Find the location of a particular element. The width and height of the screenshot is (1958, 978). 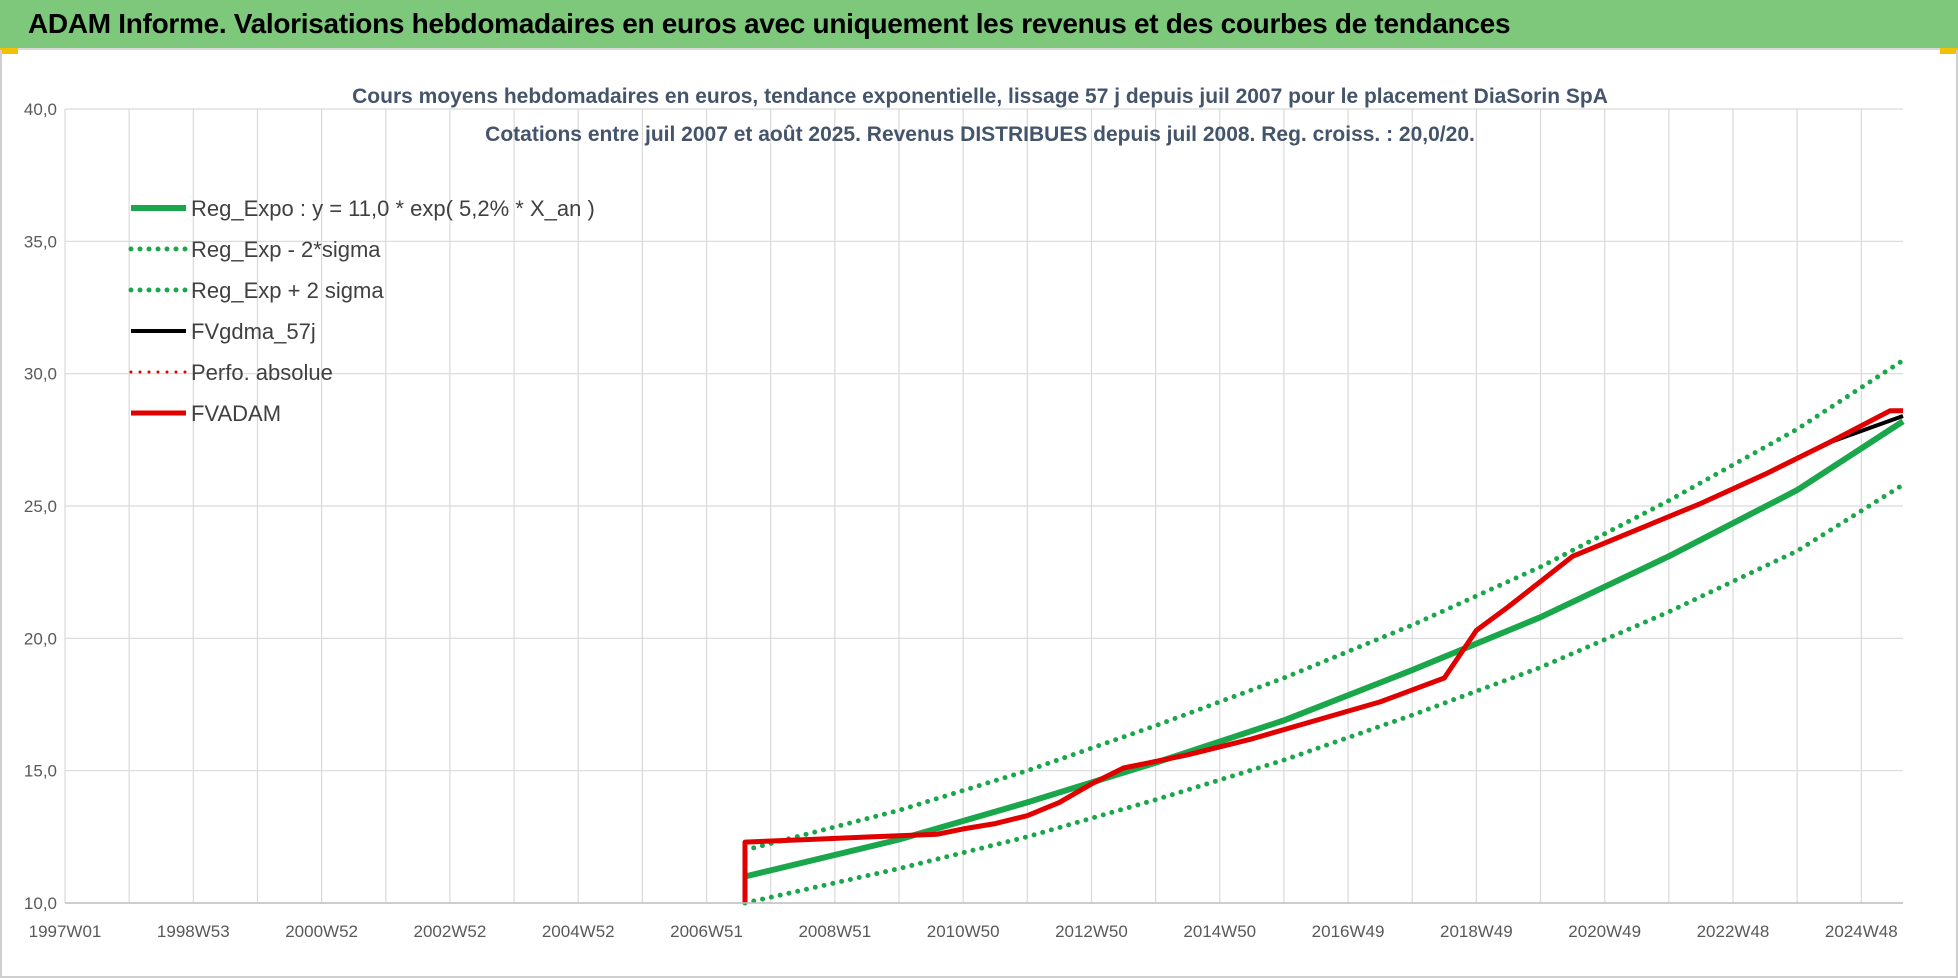

y-tick-label: 20,0 is located at coordinates (40, 638).